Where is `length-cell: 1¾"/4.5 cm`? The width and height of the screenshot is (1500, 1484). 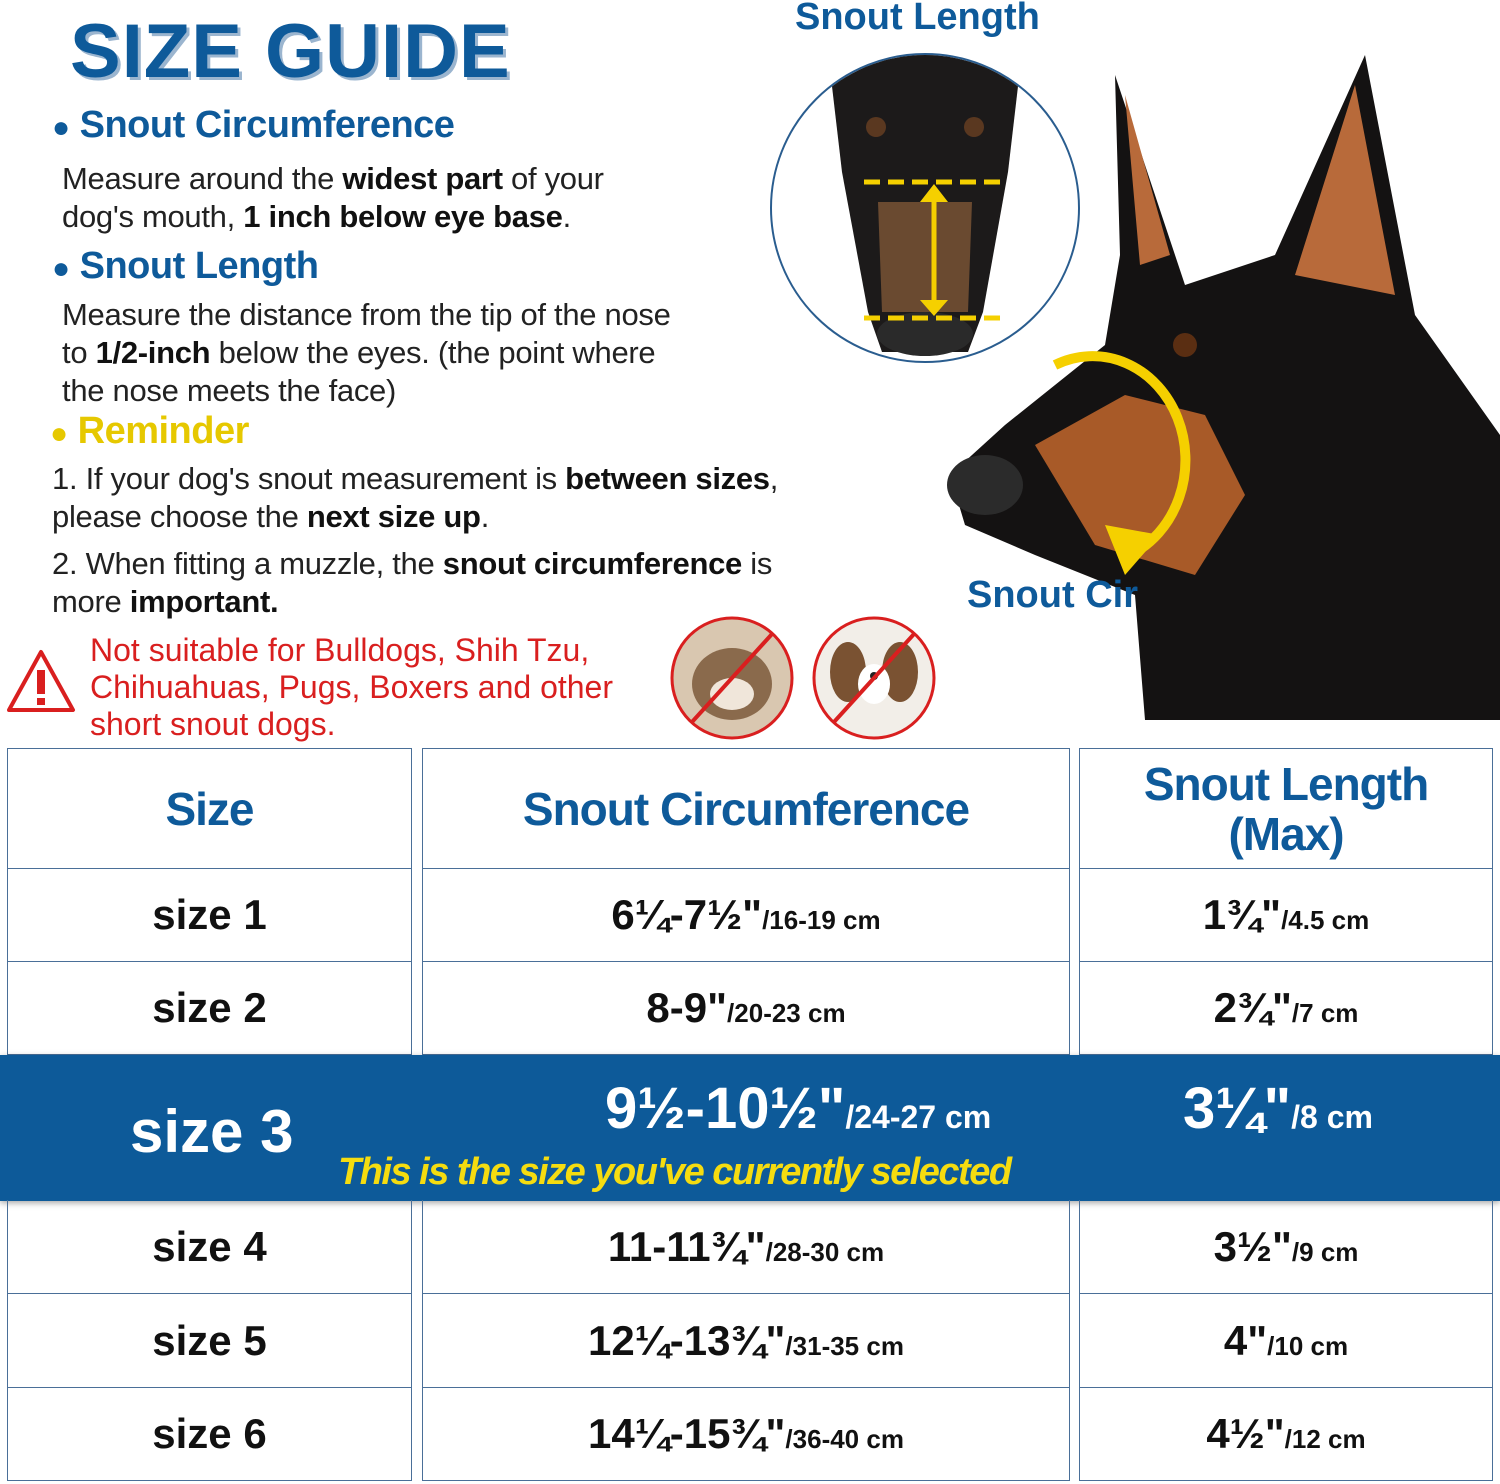 length-cell: 1¾"/4.5 cm is located at coordinates (1286, 915).